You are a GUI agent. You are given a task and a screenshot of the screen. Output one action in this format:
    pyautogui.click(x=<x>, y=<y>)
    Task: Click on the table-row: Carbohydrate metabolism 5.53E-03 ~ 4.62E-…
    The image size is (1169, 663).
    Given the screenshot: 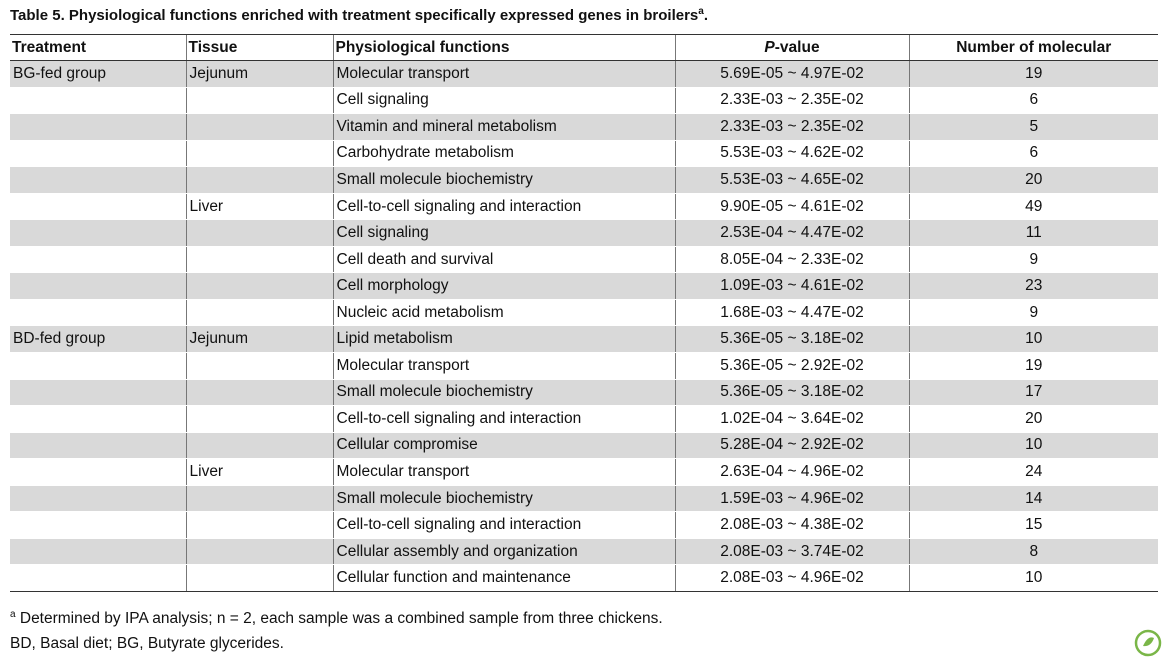 What is the action you would take?
    pyautogui.click(x=584, y=154)
    